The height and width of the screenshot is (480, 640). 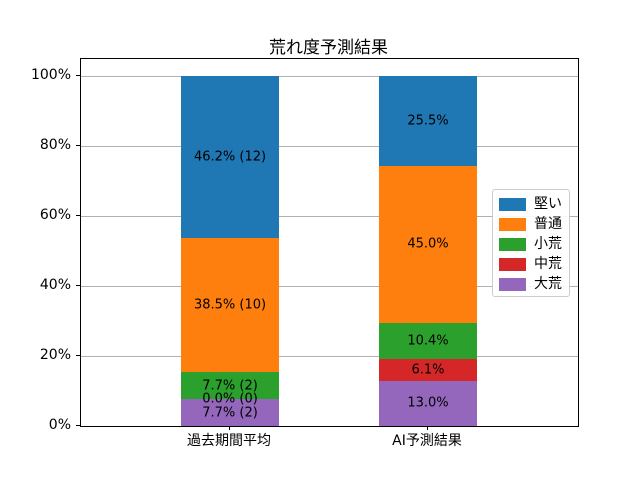 What do you see at coordinates (548, 264) in the screenshot?
I see `legend-label: 中荒` at bounding box center [548, 264].